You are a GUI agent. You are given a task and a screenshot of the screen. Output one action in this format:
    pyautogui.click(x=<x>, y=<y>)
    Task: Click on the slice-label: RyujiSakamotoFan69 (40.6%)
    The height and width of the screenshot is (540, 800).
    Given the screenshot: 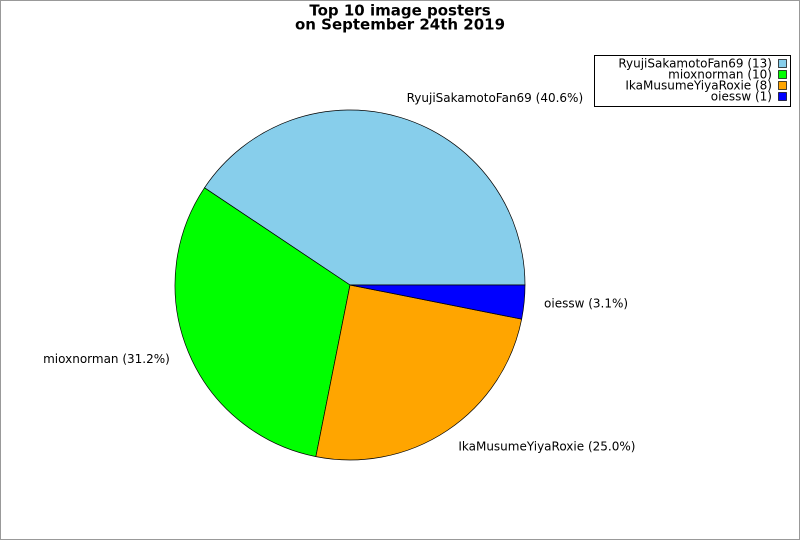 What is the action you would take?
    pyautogui.click(x=495, y=98)
    